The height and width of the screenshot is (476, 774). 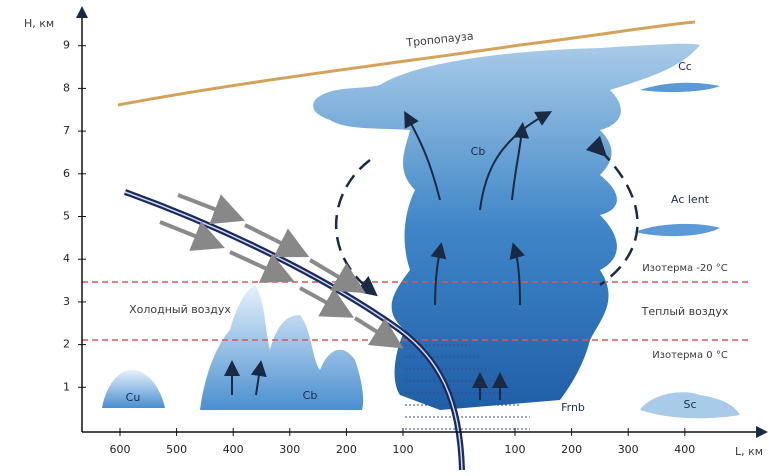 I want to click on x-tick-label: 600, so click(x=120, y=449).